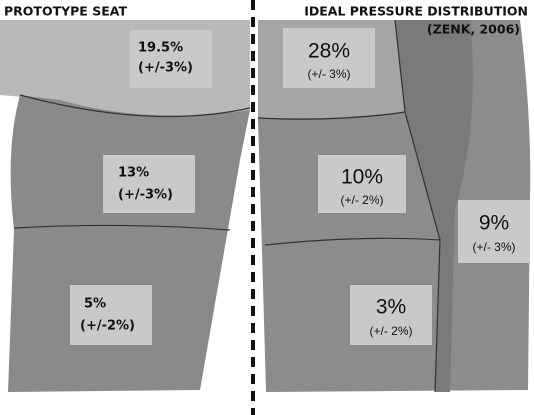 The height and width of the screenshot is (415, 534). What do you see at coordinates (473, 29) in the screenshot?
I see `citation: (ZENK, 2006)` at bounding box center [473, 29].